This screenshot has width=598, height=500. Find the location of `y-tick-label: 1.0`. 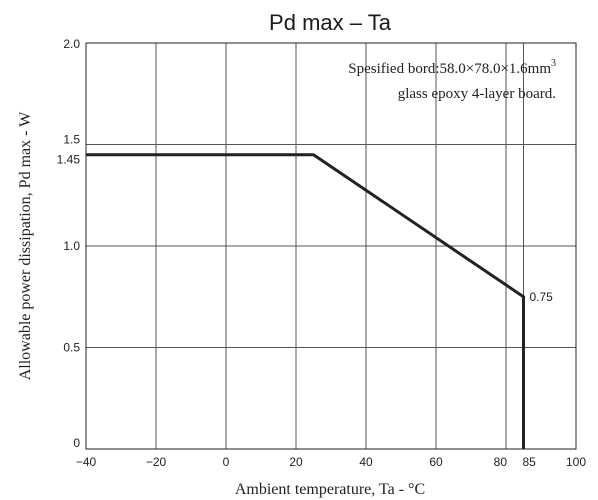

y-tick-label: 1.0 is located at coordinates (71, 246).